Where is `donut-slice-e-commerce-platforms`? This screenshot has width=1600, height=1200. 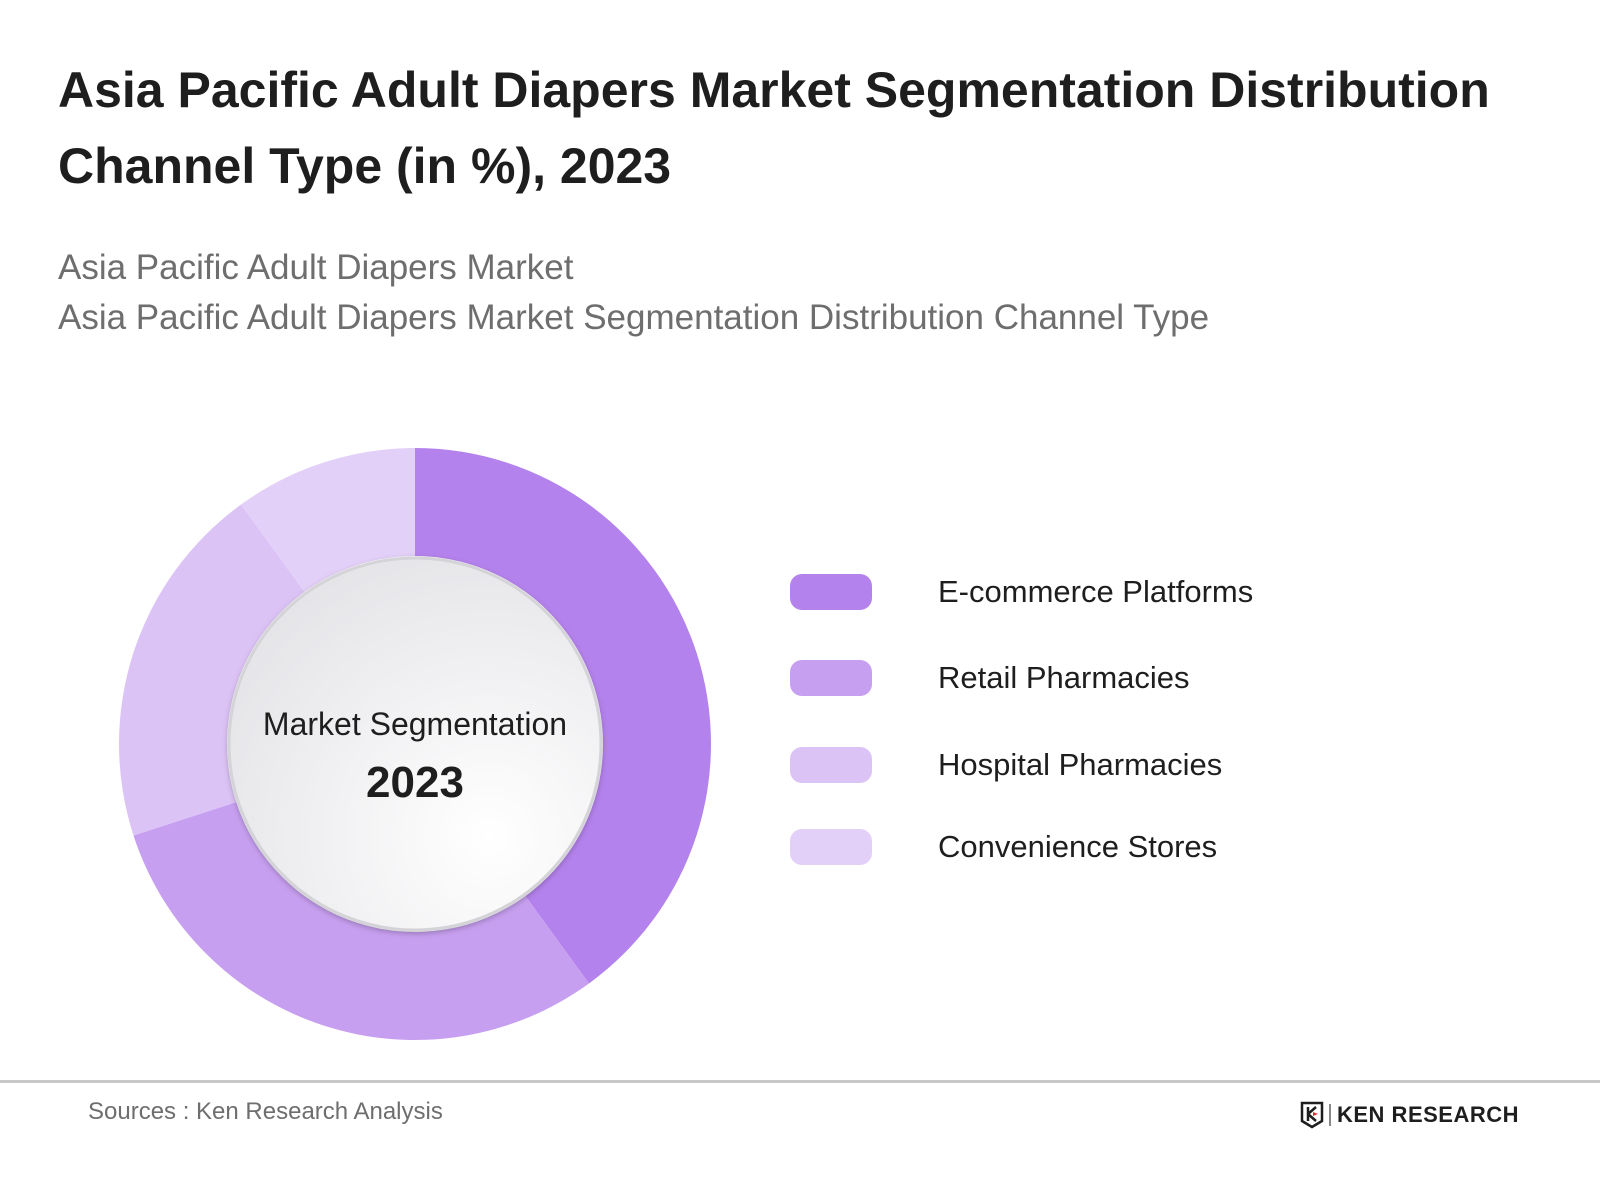
donut-slice-e-commerce-platforms is located at coordinates (563, 716).